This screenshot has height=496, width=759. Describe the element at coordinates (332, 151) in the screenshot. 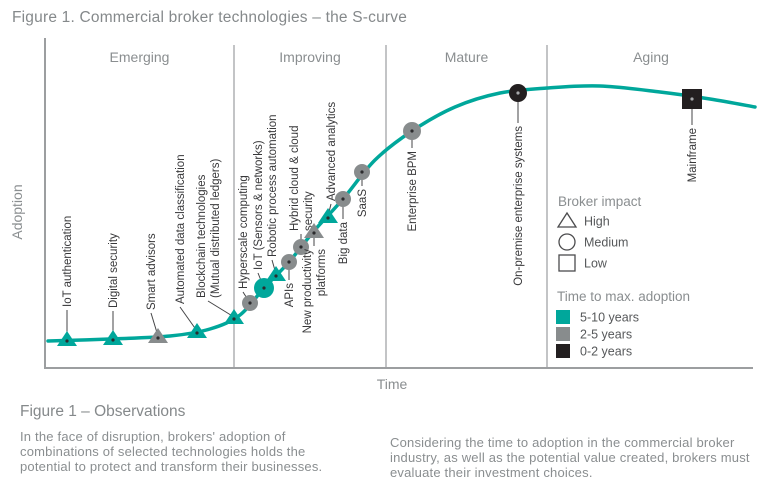

I see `tech-label: Advanced analytics` at that location.